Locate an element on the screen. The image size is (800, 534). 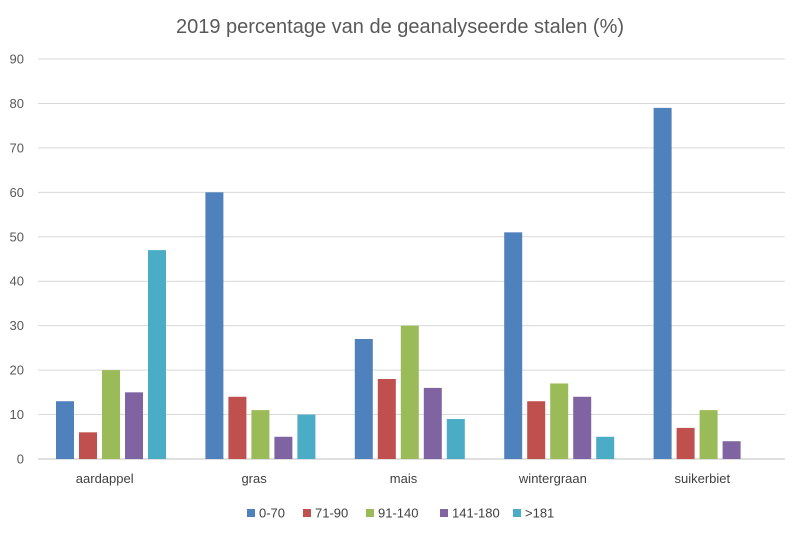
x-tick-label: suikerbiet is located at coordinates (702, 478).